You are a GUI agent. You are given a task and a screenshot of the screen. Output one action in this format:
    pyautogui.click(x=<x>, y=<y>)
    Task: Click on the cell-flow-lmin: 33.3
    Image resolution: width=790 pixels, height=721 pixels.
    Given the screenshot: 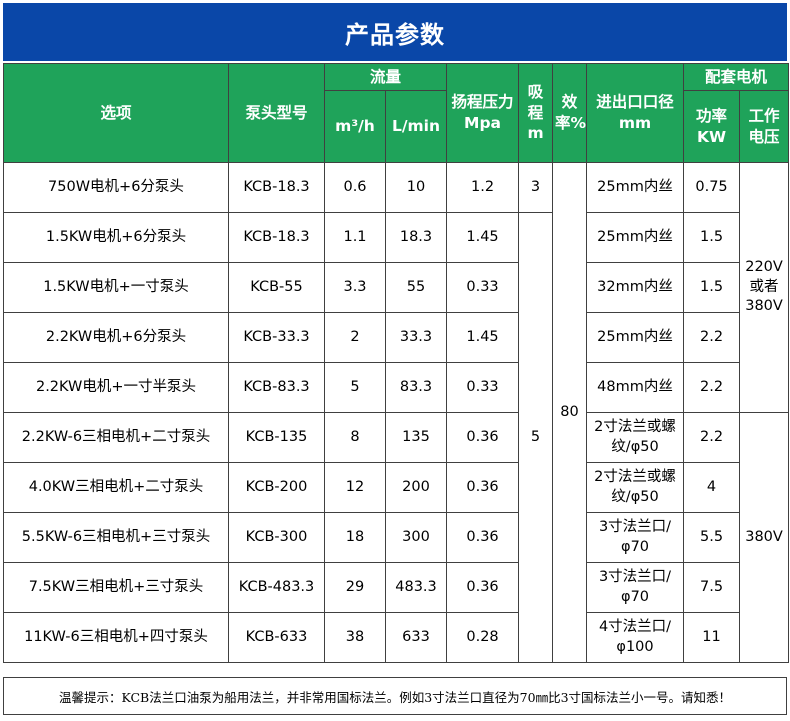 What is the action you would take?
    pyautogui.click(x=416, y=337)
    